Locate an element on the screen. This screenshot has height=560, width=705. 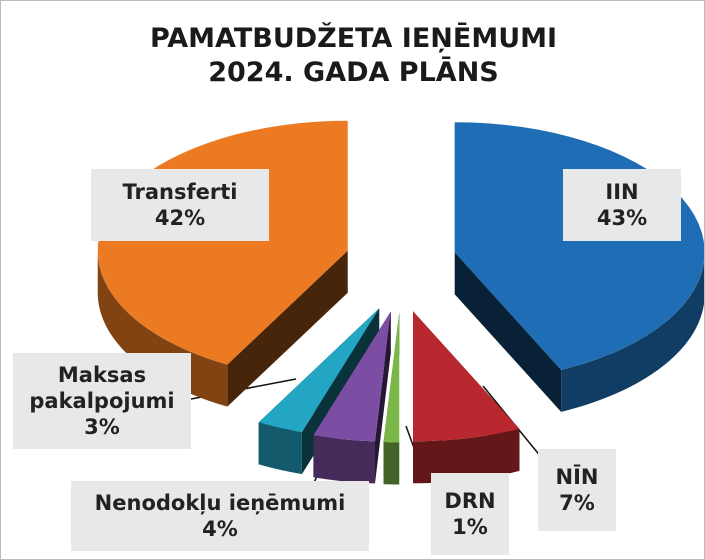
category-label: Nenodokļu ieņēmumi is located at coordinates (220, 502).